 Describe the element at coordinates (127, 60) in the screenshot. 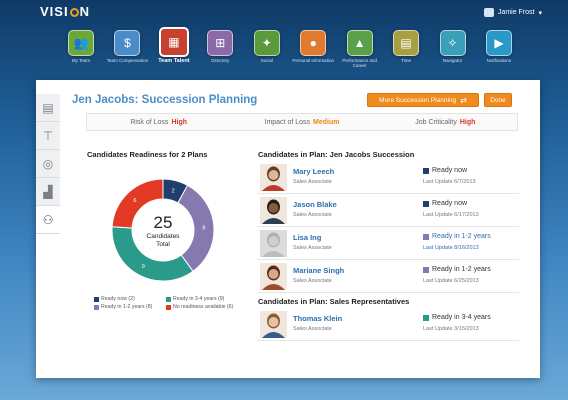

I see `nav-label: Team Compensation` at that location.